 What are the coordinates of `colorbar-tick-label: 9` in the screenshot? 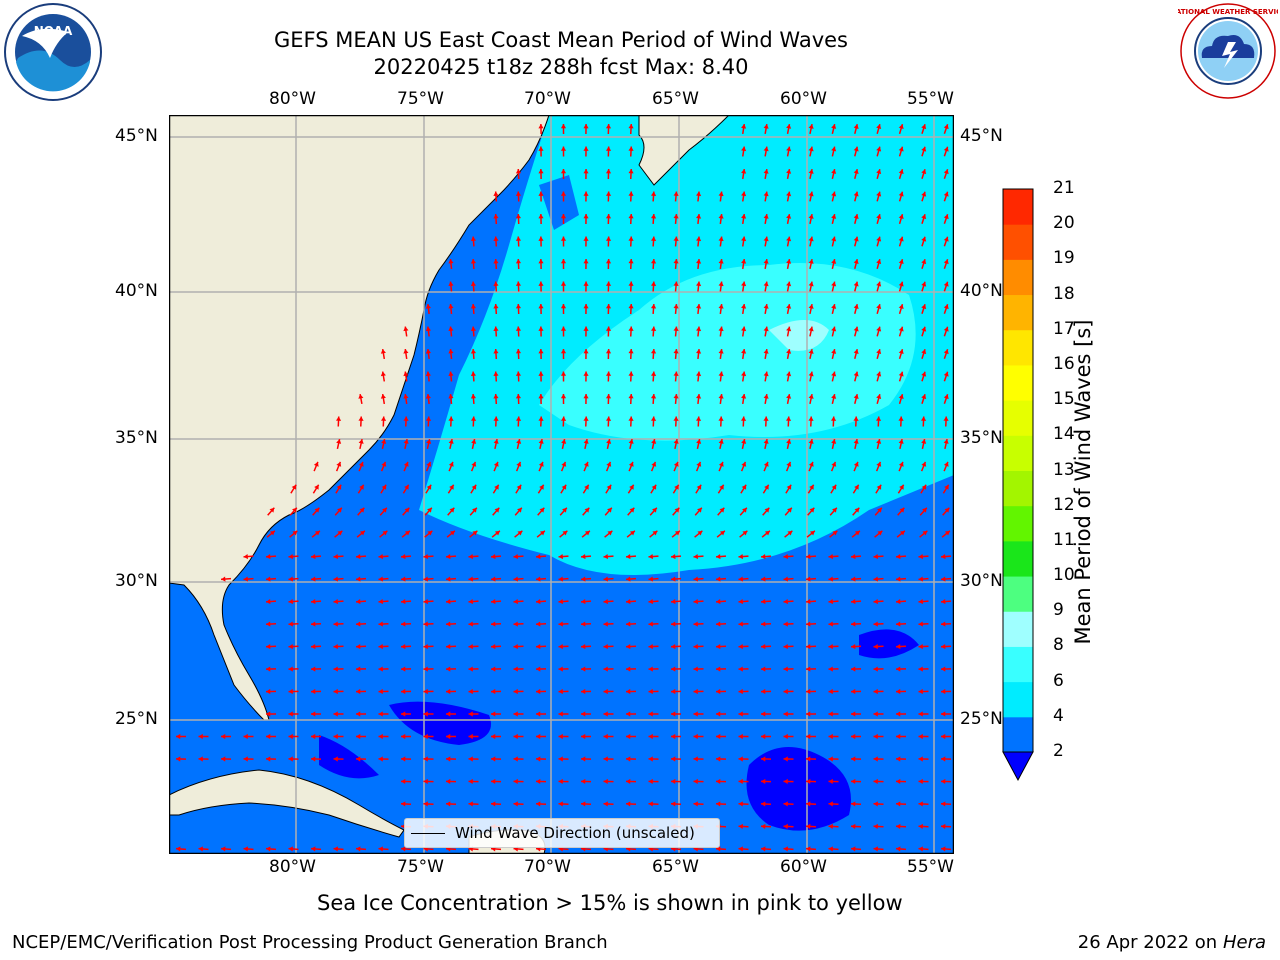 It's located at (1058, 610).